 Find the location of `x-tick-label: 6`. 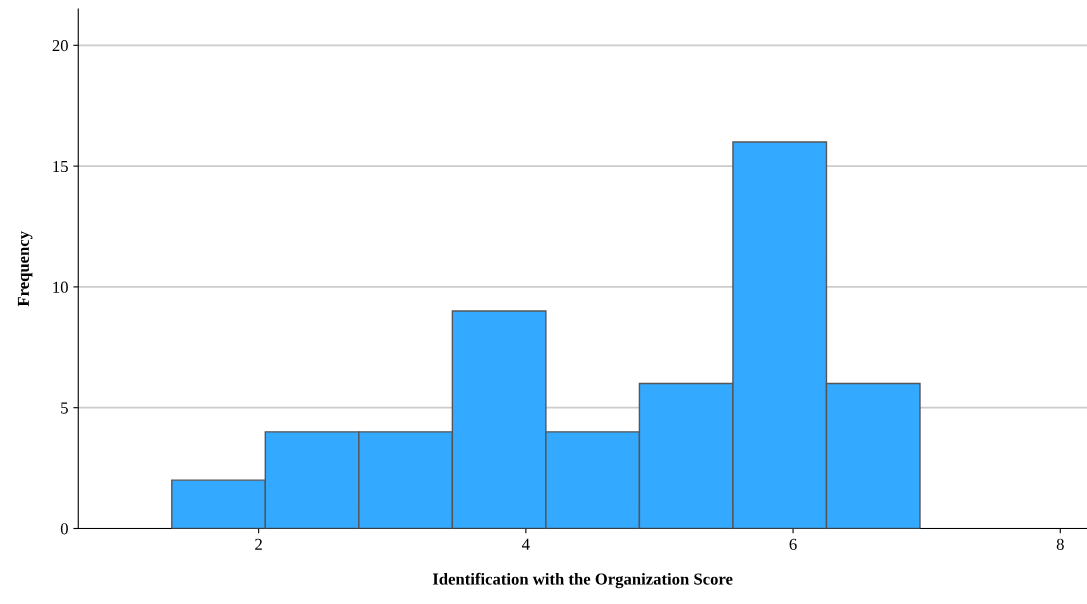

x-tick-label: 6 is located at coordinates (793, 544).